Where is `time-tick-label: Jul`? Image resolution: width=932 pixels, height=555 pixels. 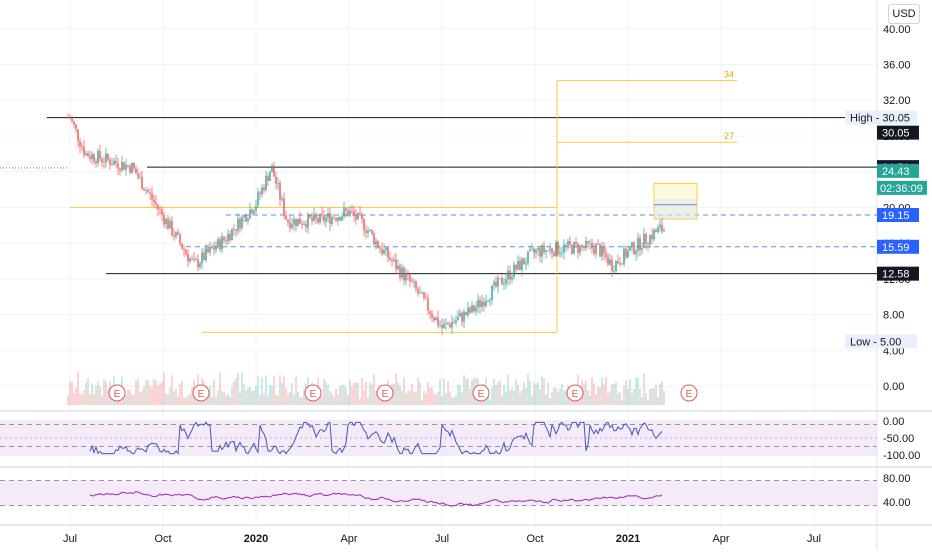 time-tick-label: Jul is located at coordinates (442, 539).